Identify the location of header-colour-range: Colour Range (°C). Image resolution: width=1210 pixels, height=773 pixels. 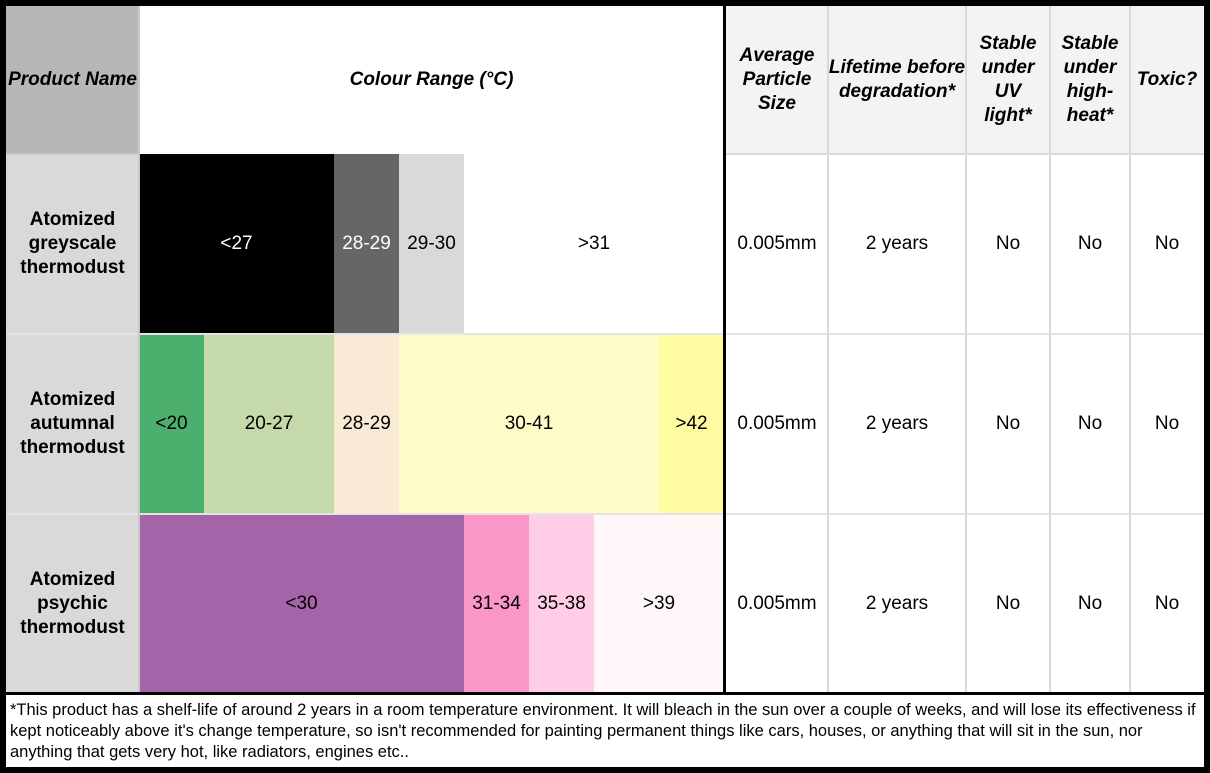
(431, 80).